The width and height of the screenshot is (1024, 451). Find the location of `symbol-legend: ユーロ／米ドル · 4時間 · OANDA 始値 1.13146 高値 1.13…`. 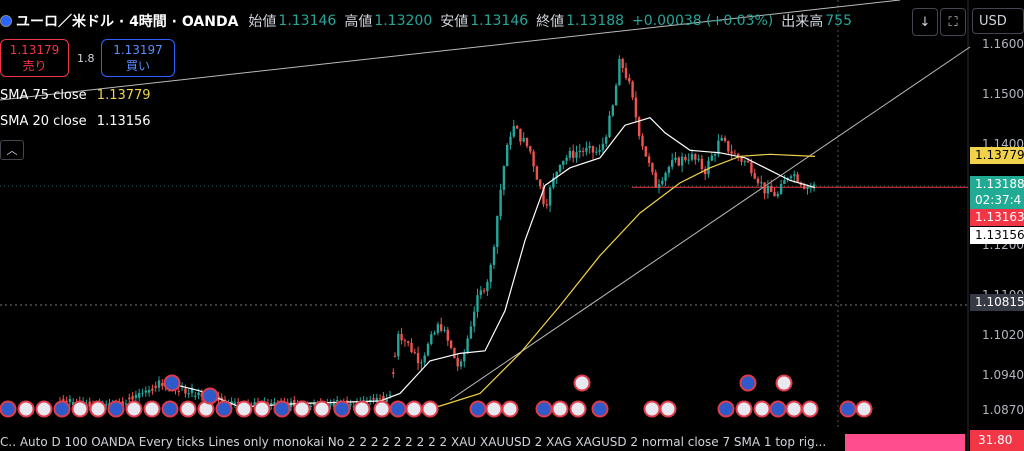

symbol-legend: ユーロ／米ドル · 4時間 · OANDA 始値 1.13146 高値 1.13… is located at coordinates (430, 21).